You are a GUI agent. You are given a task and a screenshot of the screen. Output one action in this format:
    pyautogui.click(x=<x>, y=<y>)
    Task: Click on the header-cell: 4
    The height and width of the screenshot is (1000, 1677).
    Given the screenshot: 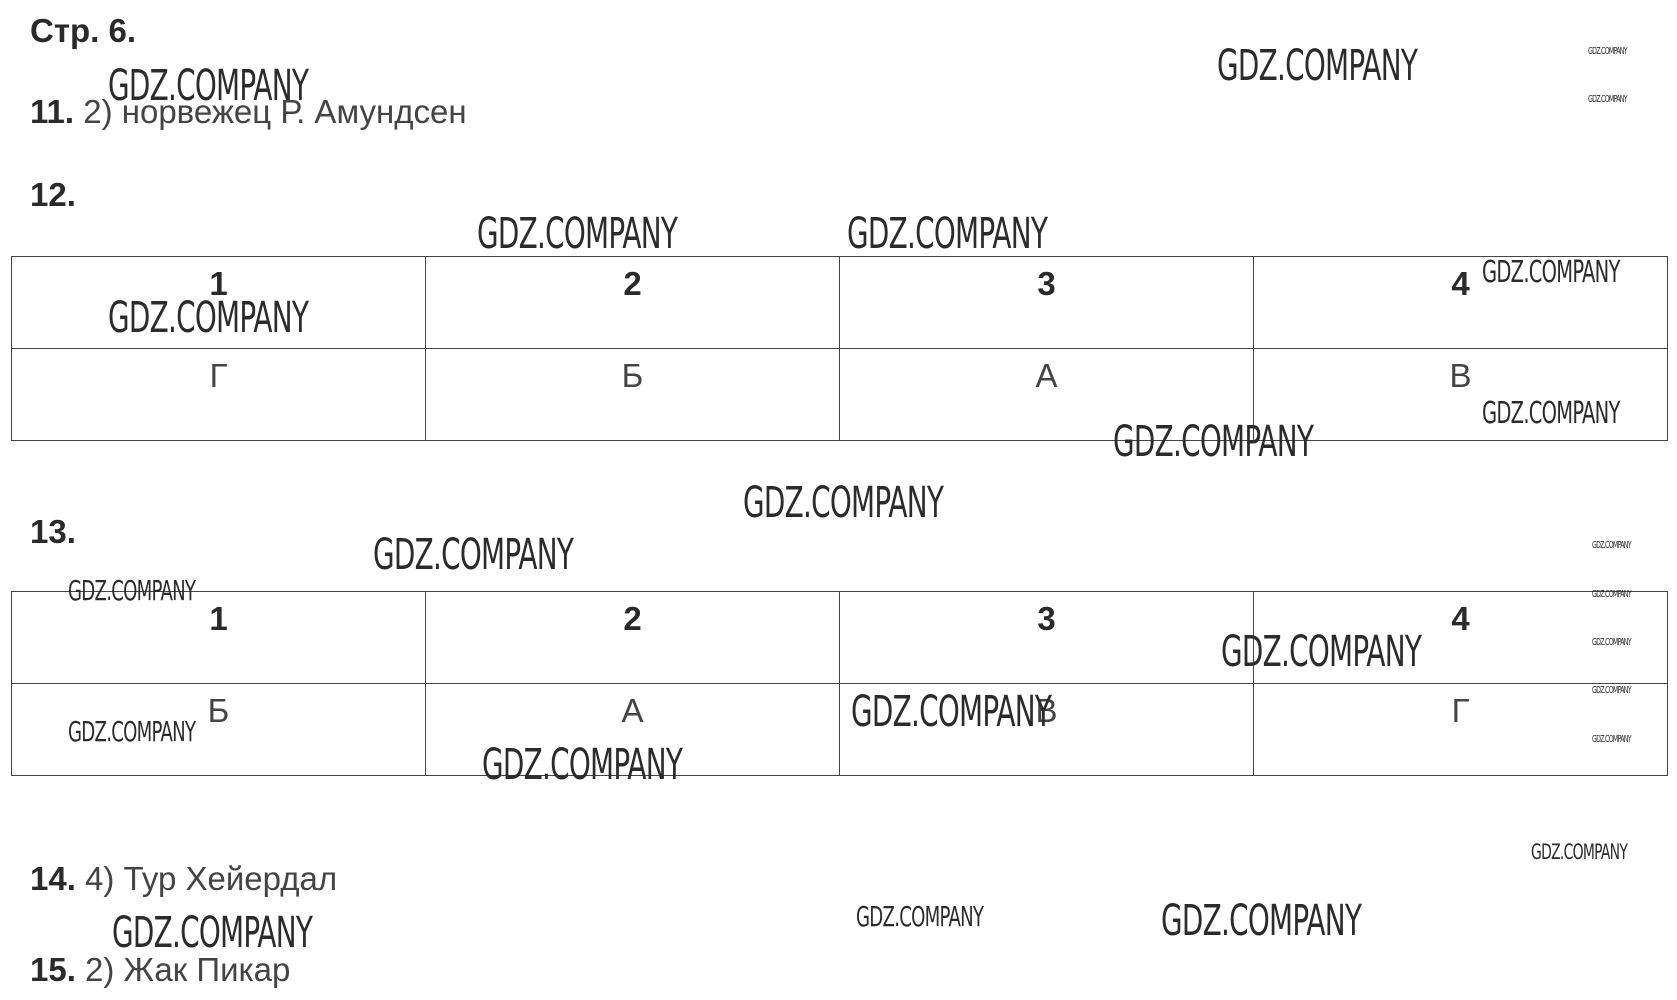 What is the action you would take?
    pyautogui.click(x=1460, y=637)
    